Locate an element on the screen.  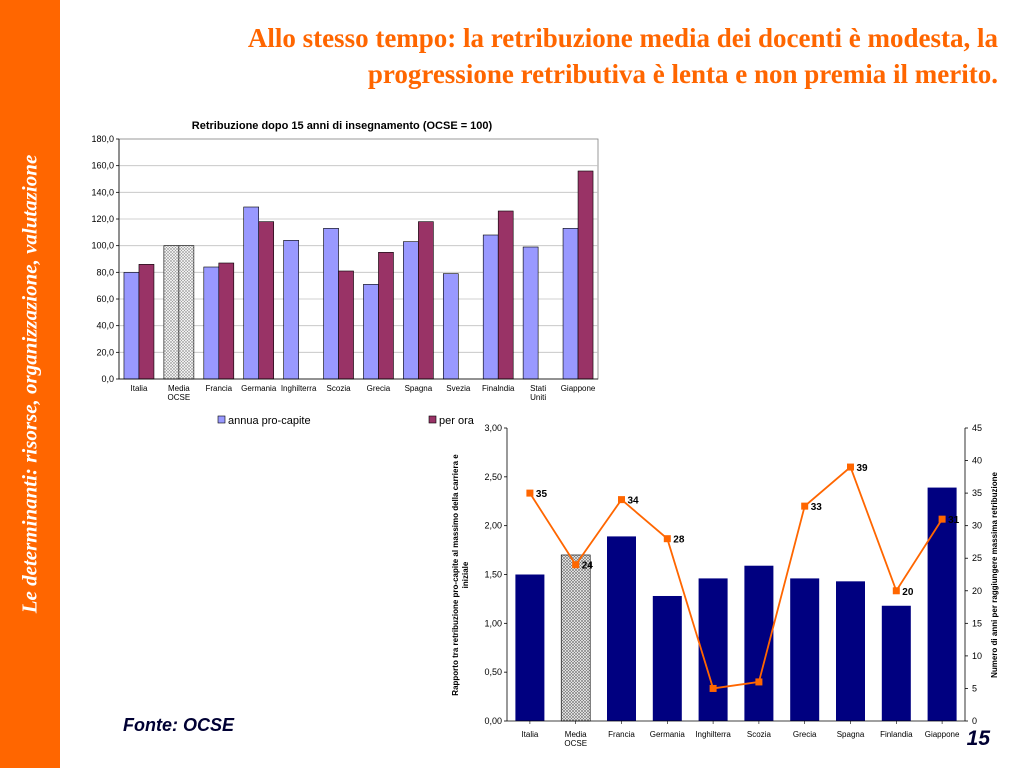
right-y-tick-label: 35 is located at coordinates (977, 493).